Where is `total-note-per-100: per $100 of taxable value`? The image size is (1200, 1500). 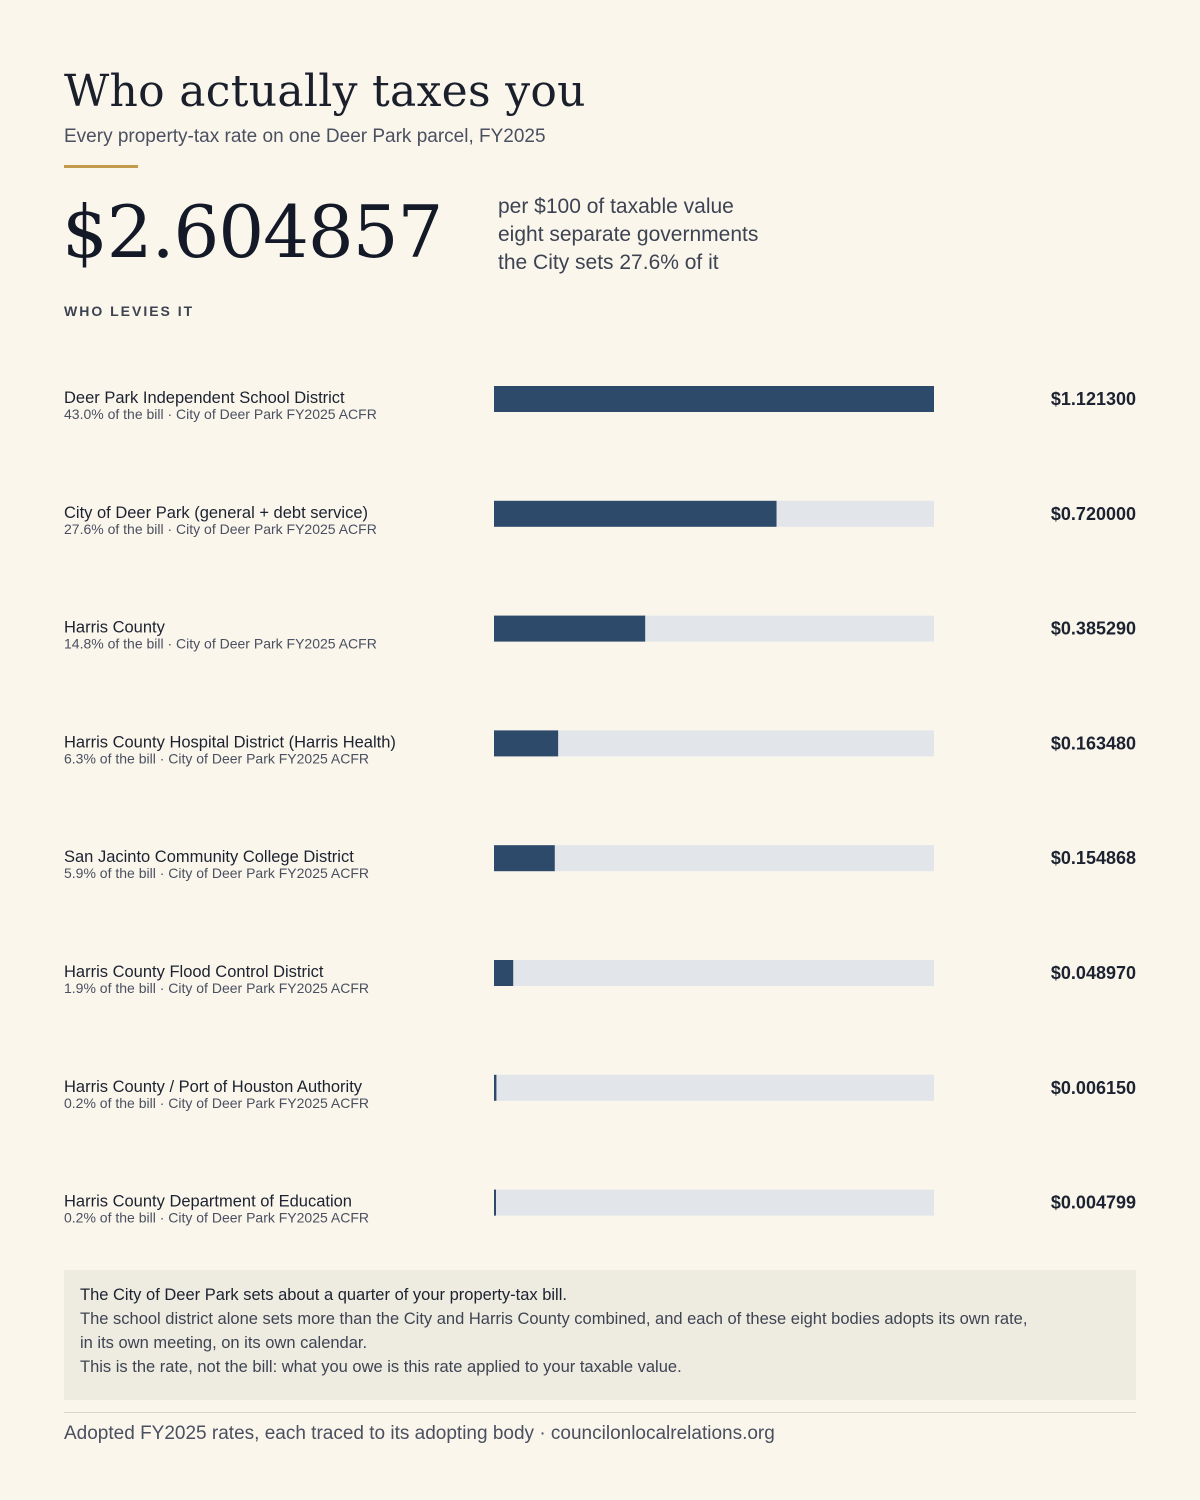
total-note-per-100: per $100 of taxable value is located at coordinates (616, 206).